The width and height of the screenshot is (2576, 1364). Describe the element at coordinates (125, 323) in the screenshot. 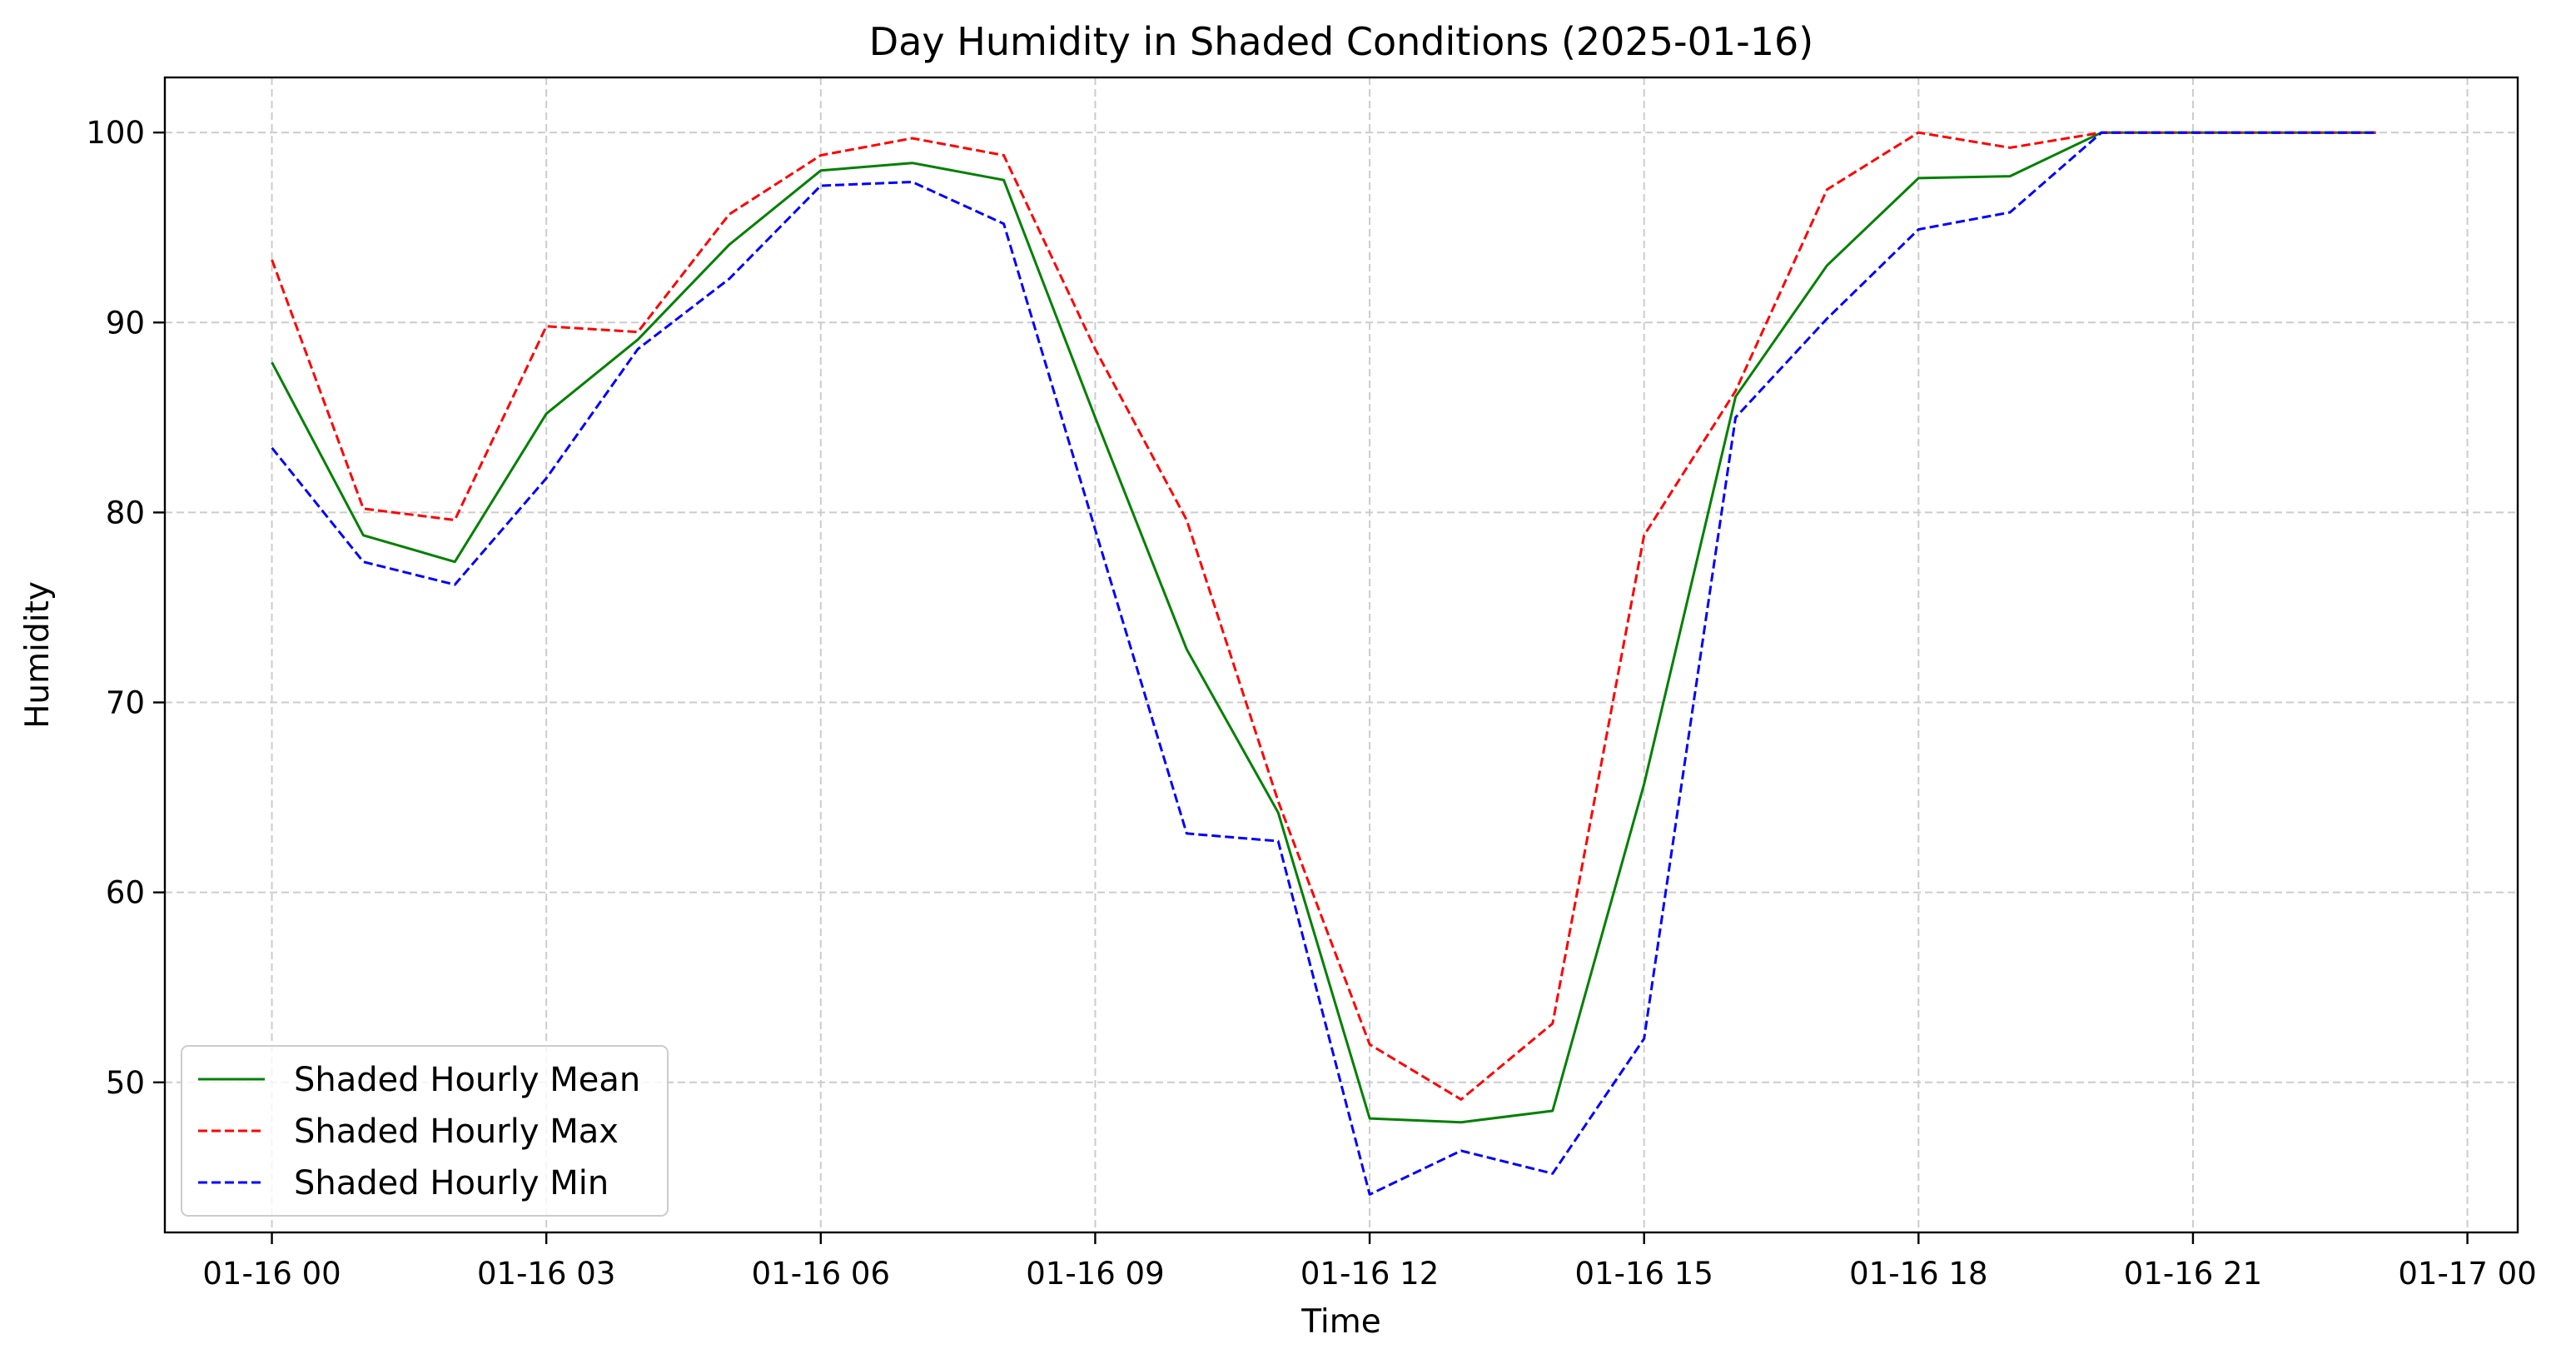

I see `y-tick-label: 90` at that location.